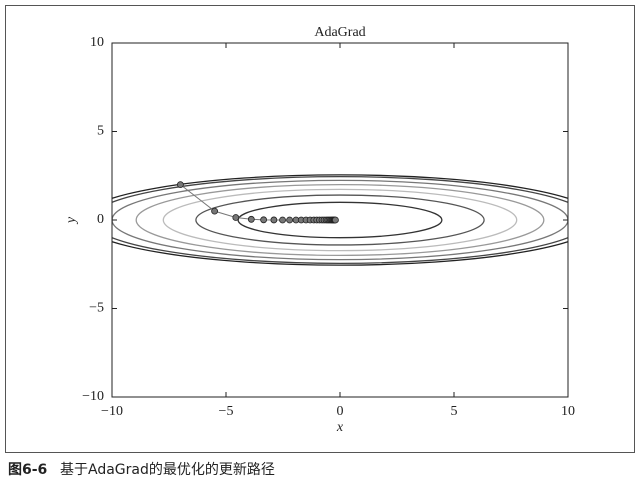 The height and width of the screenshot is (489, 640). Describe the element at coordinates (96, 308) in the screenshot. I see `y-tick-label: −5` at that location.